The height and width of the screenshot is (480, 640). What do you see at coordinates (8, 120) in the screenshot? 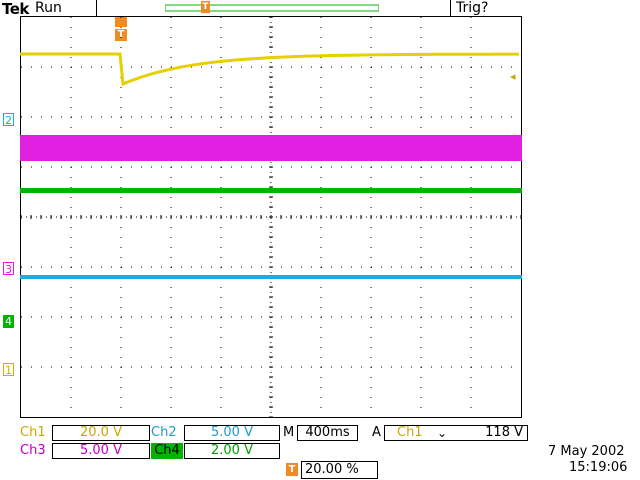
I see `ch2-ground-marker: 2` at bounding box center [8, 120].